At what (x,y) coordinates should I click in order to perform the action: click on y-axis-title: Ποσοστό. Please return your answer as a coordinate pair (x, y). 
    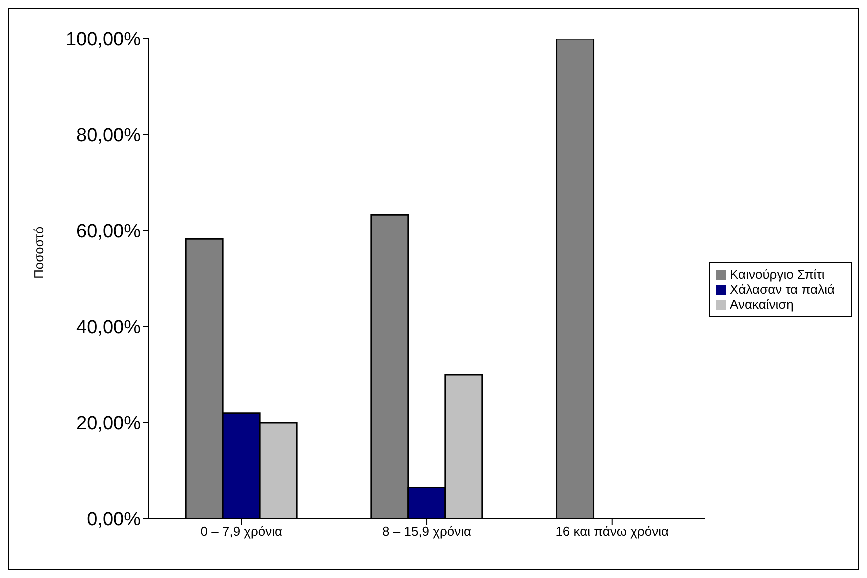
    Looking at the image, I should click on (39, 252).